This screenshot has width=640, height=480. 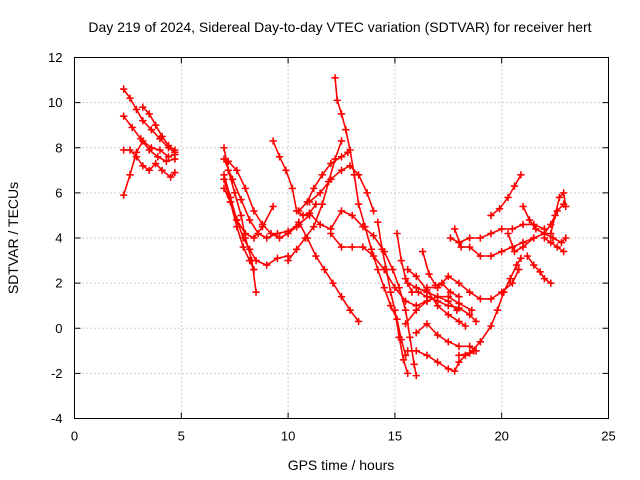 I want to click on y-tick-label: 2, so click(x=58, y=283).